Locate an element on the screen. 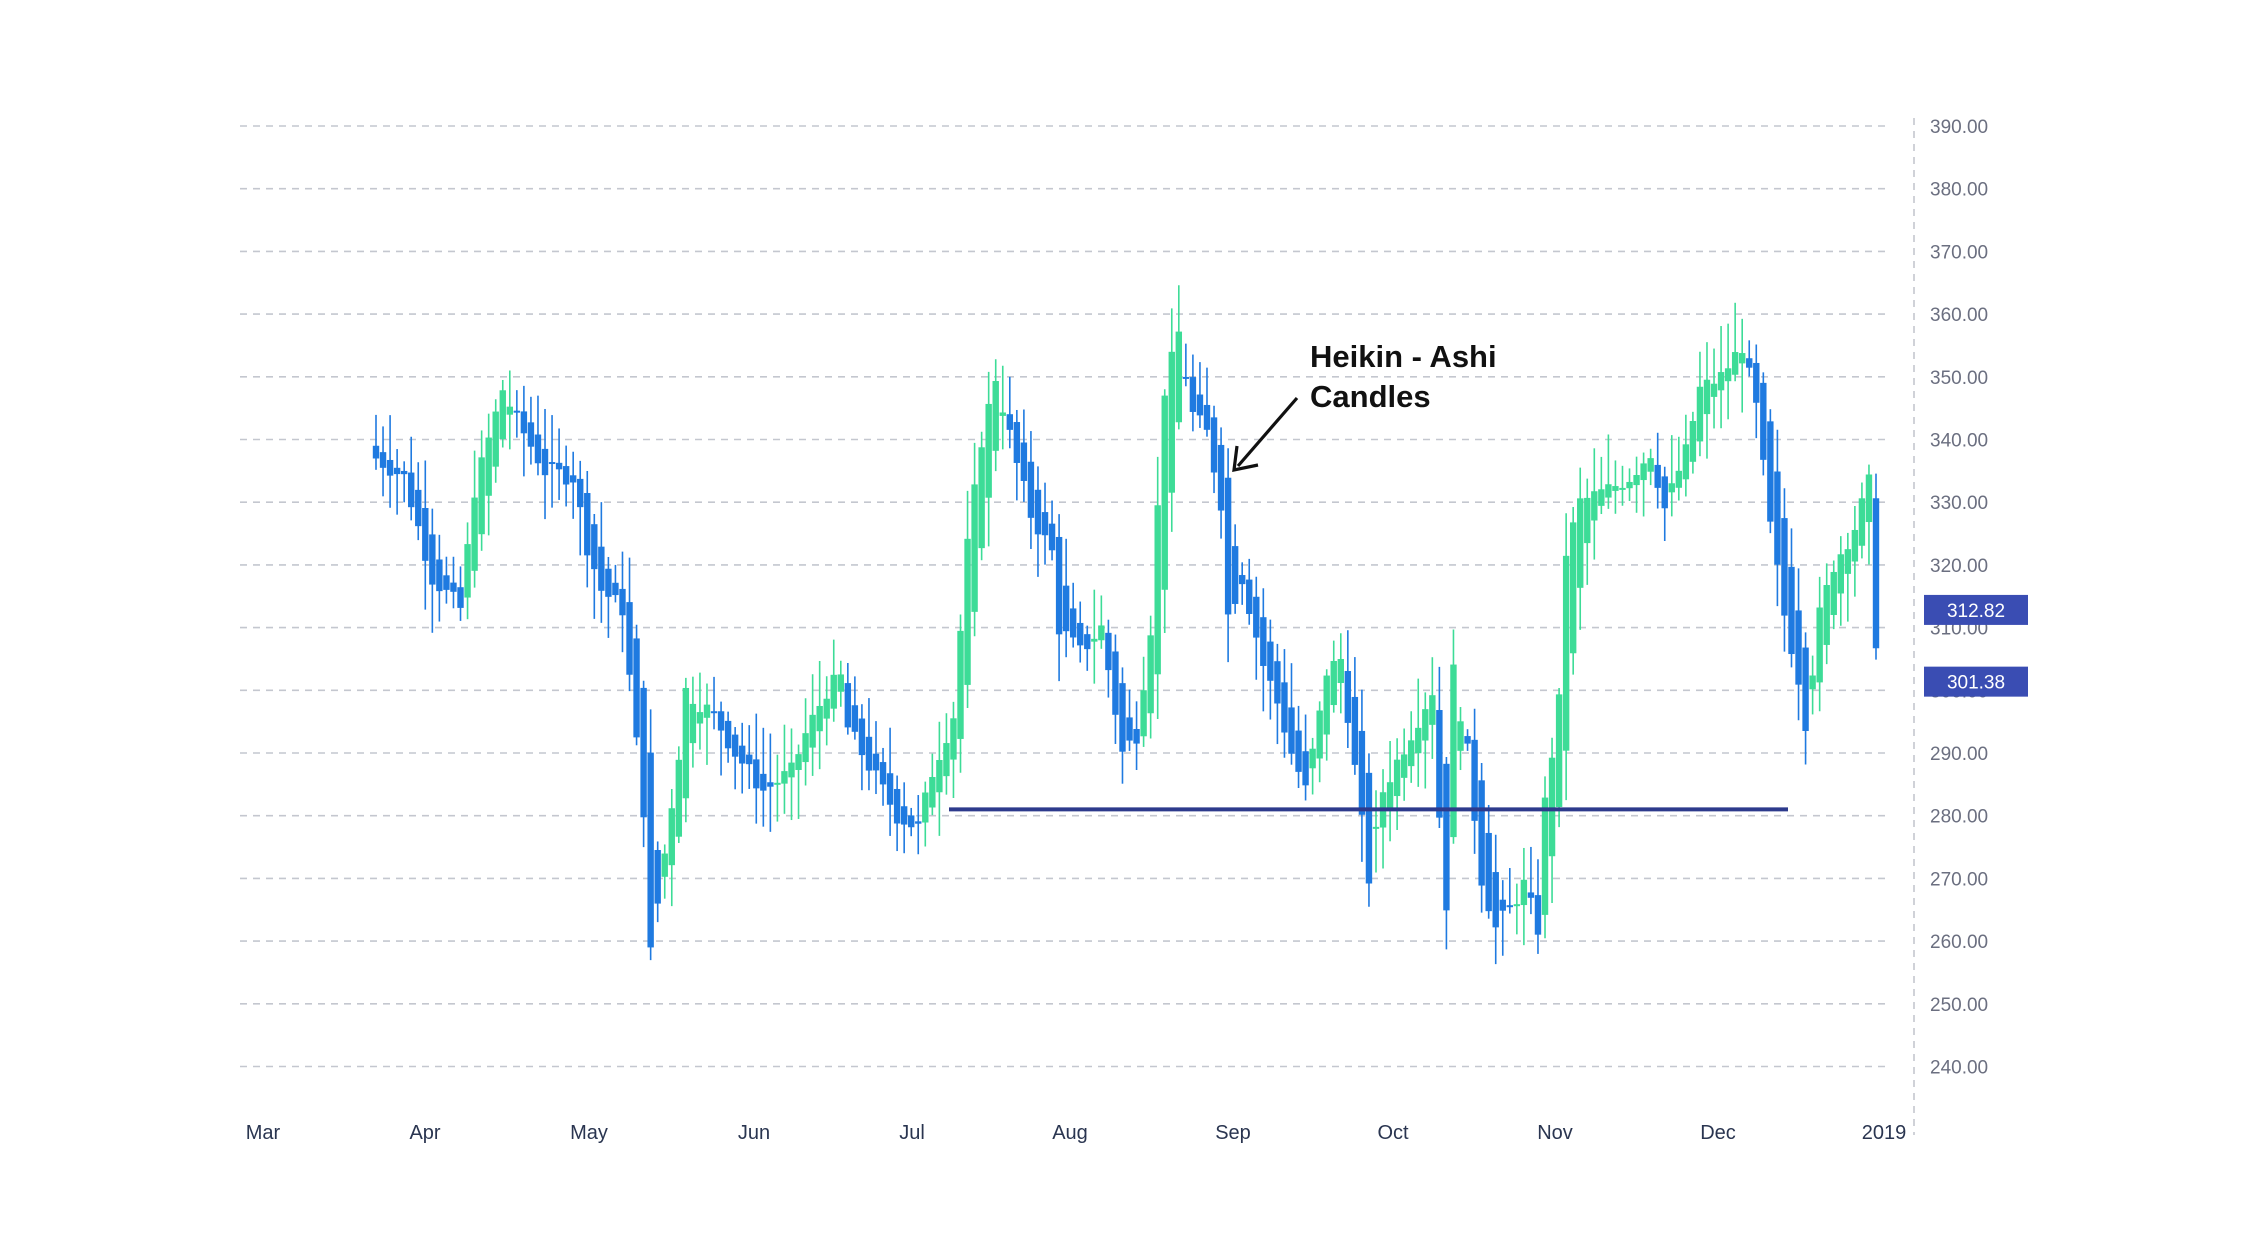 This screenshot has height=1237, width=2241. time-tick-label: Oct is located at coordinates (1393, 1133).